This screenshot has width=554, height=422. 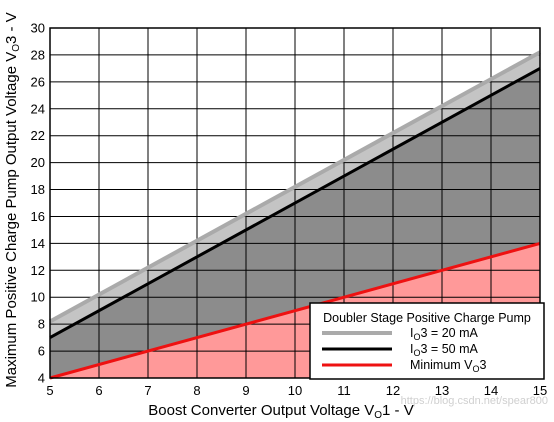 What do you see at coordinates (38, 54) in the screenshot?
I see `y-tick-label: 28` at bounding box center [38, 54].